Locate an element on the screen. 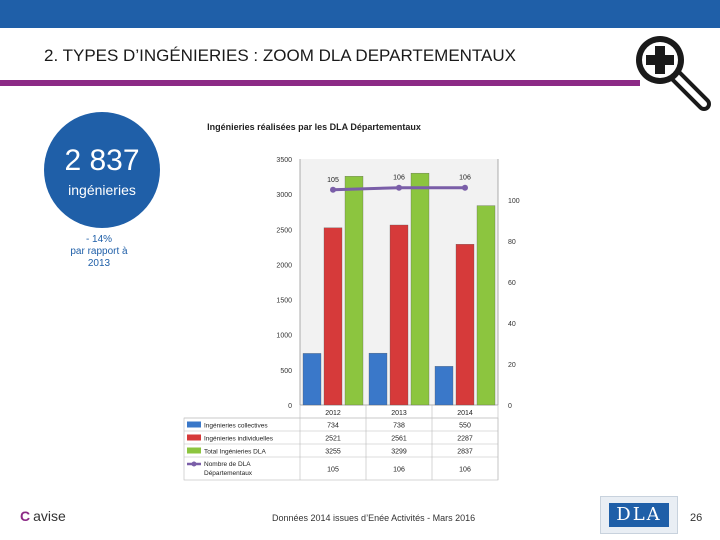 The image size is (720, 540). y-tick-label: 1000 is located at coordinates (284, 336).